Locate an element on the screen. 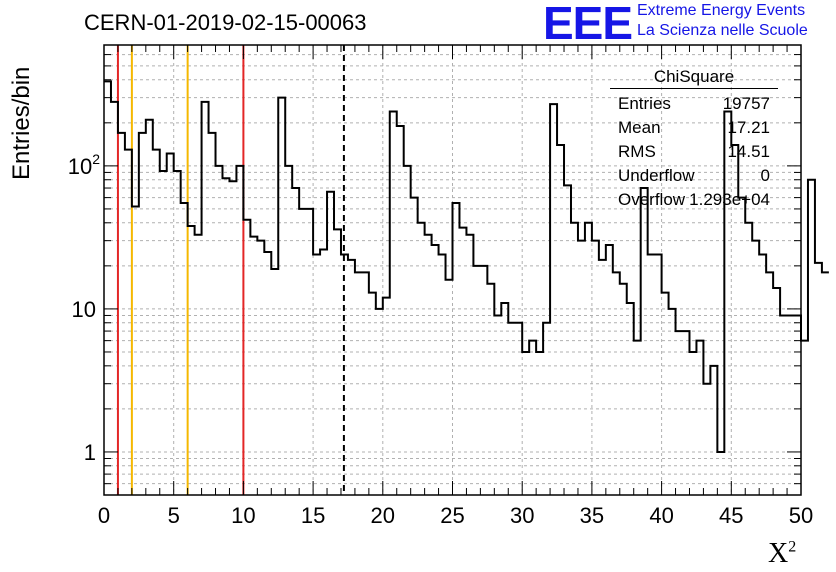  stats-value: 1.293e+04 is located at coordinates (729, 199).